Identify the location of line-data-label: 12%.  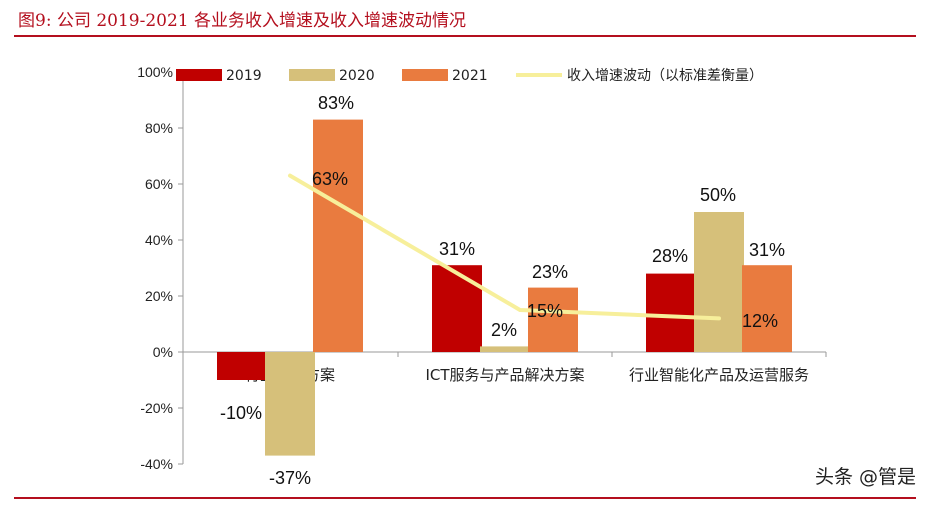
(760, 321).